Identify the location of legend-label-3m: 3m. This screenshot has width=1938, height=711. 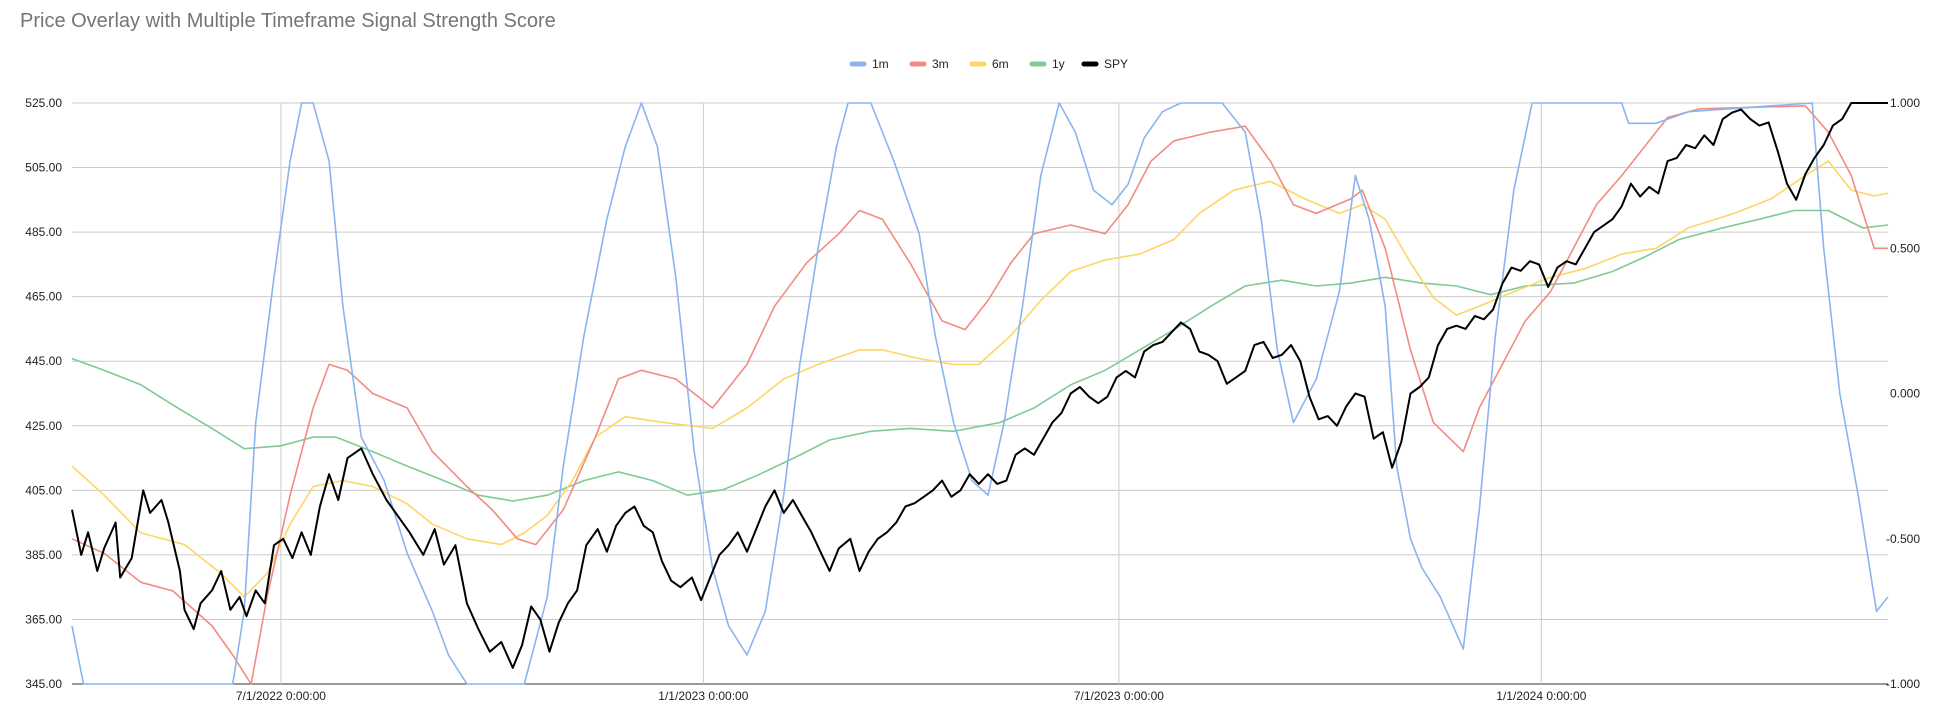
(940, 64).